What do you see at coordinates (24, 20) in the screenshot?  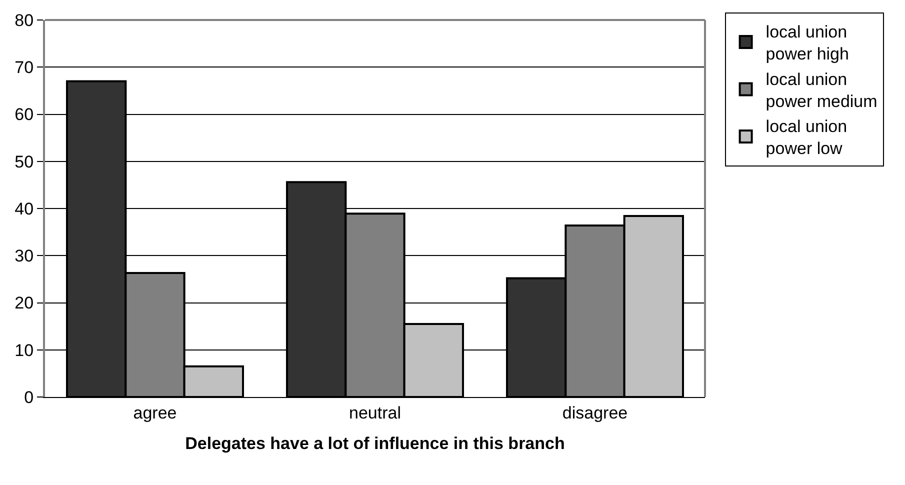 I see `y-tick-label: 80` at bounding box center [24, 20].